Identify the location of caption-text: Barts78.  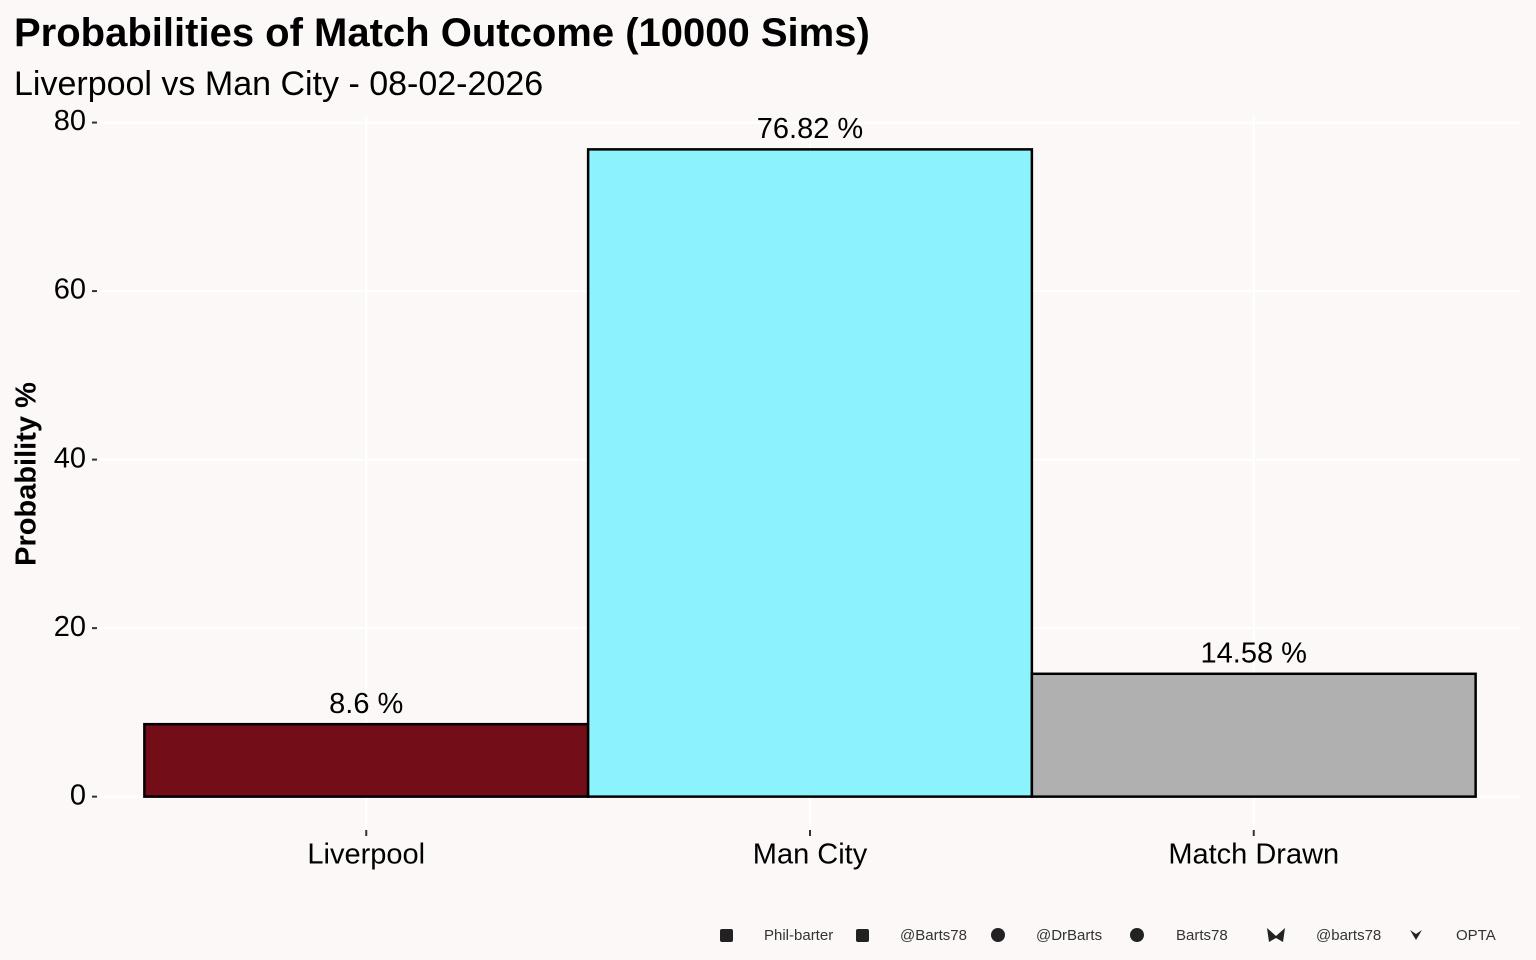
(1202, 935).